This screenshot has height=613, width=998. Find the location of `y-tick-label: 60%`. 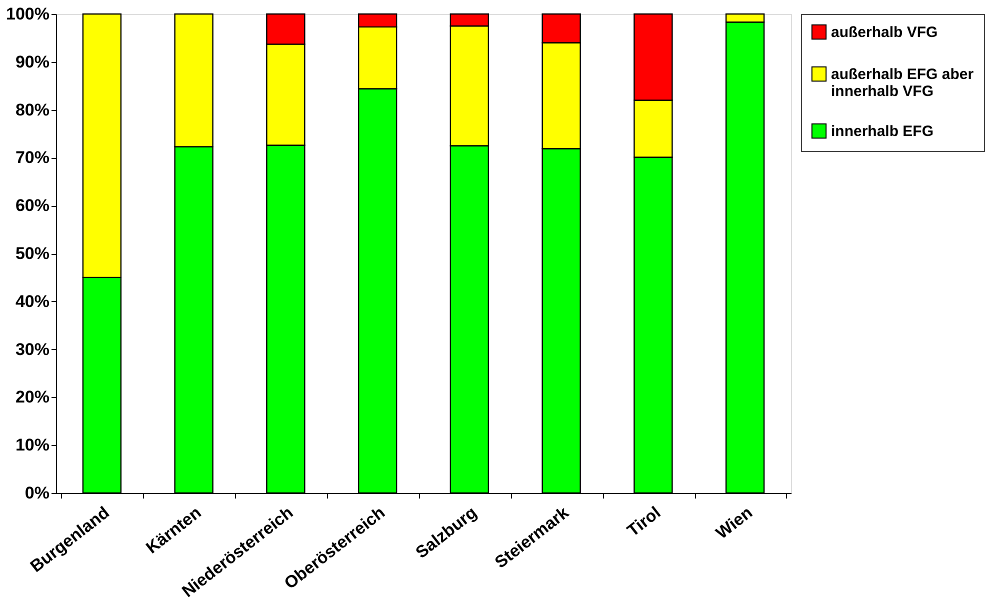

y-tick-label: 60% is located at coordinates (32, 206).